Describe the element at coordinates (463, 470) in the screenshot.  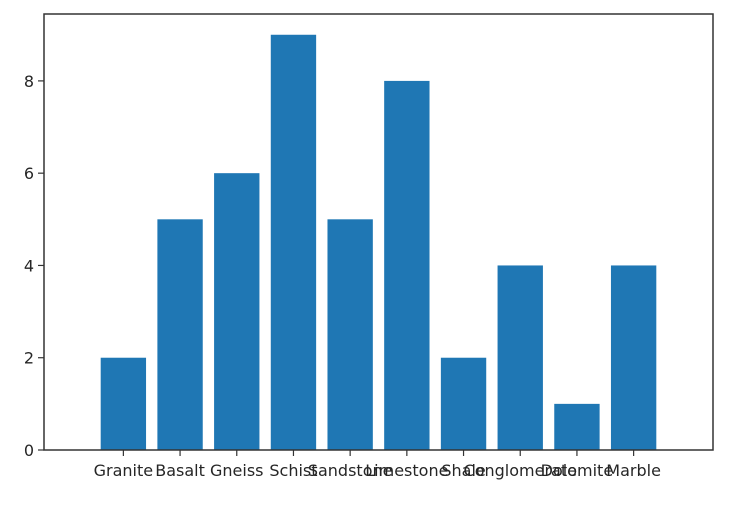
I see `x-tick-label-shale: Shale` at that location.